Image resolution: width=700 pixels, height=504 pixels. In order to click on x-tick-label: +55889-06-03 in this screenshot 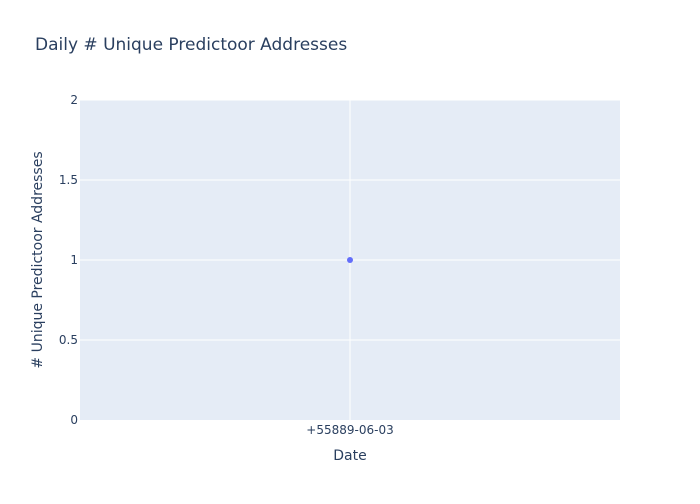, I will do `click(349, 430)`.